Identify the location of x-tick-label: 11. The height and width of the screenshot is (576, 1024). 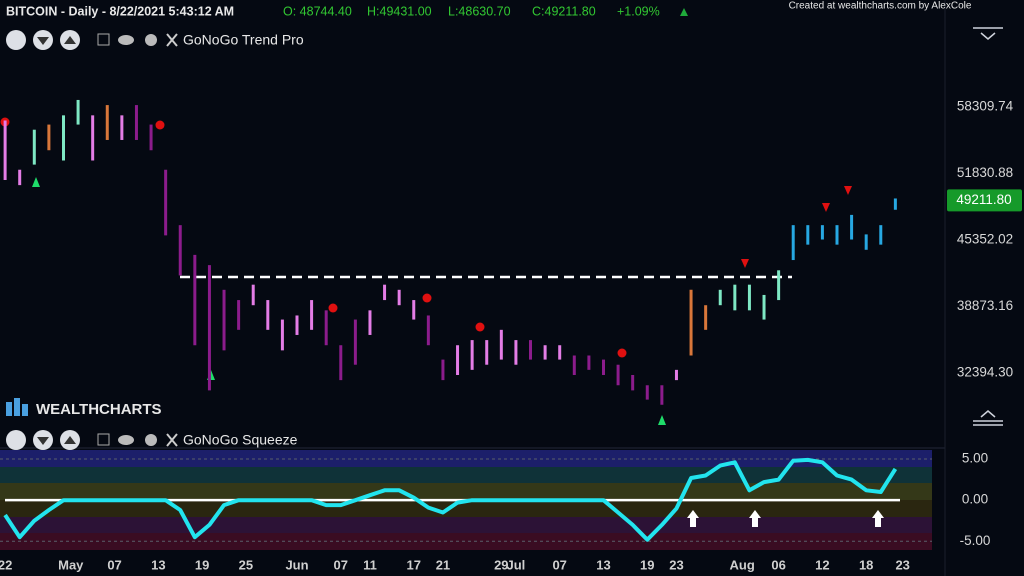
(370, 564).